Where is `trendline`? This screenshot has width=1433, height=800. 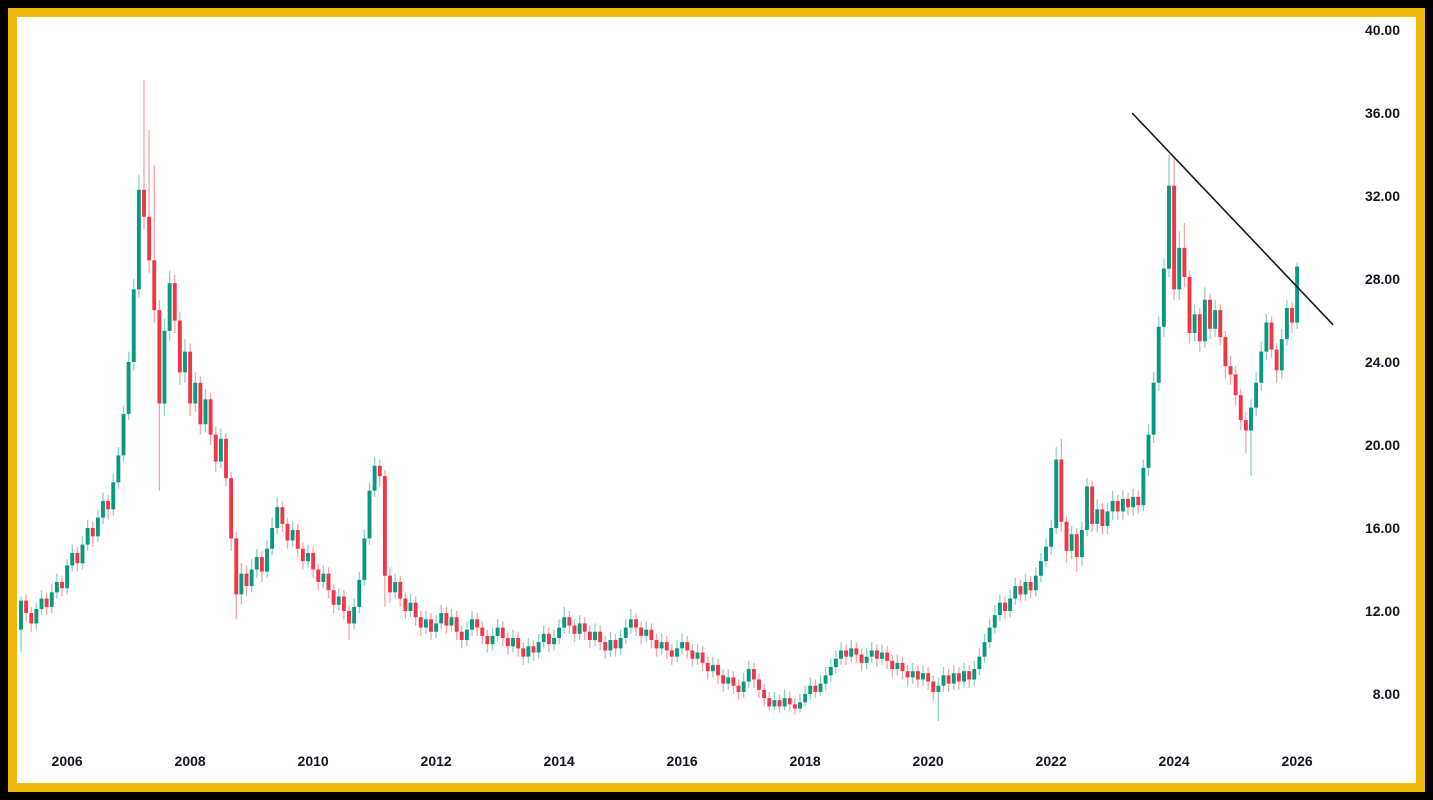 trendline is located at coordinates (1232, 219).